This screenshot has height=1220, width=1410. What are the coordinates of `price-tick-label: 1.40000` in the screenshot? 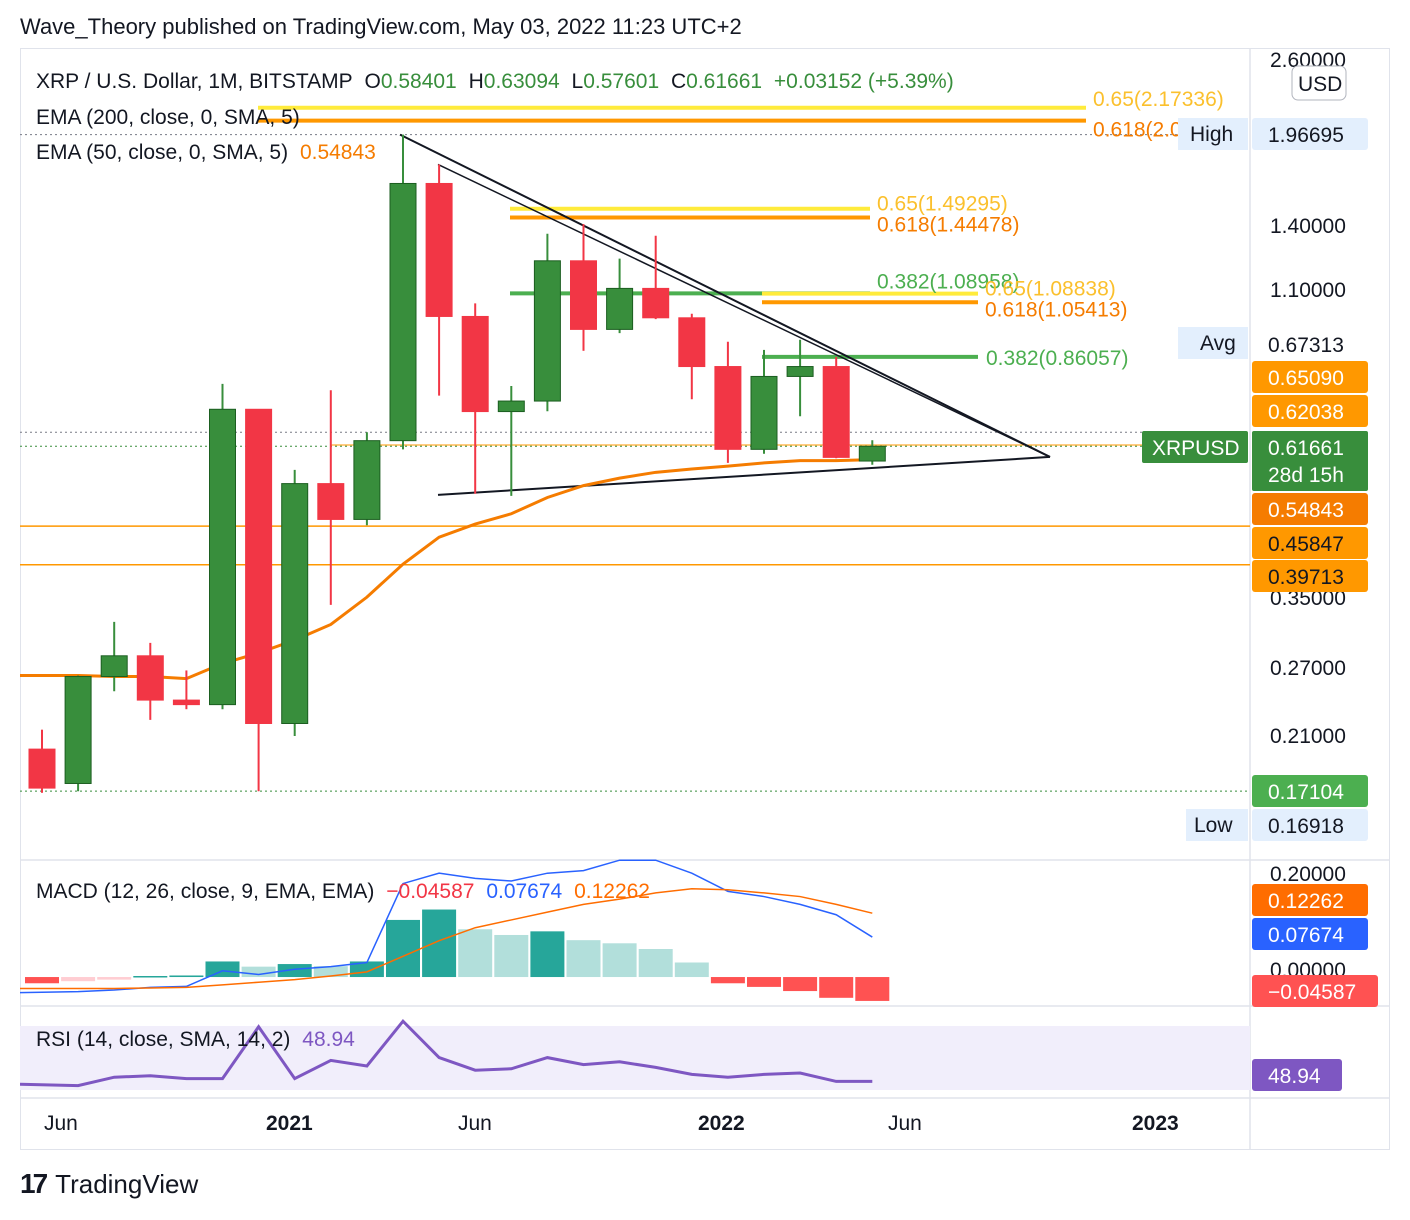 It's located at (1308, 226).